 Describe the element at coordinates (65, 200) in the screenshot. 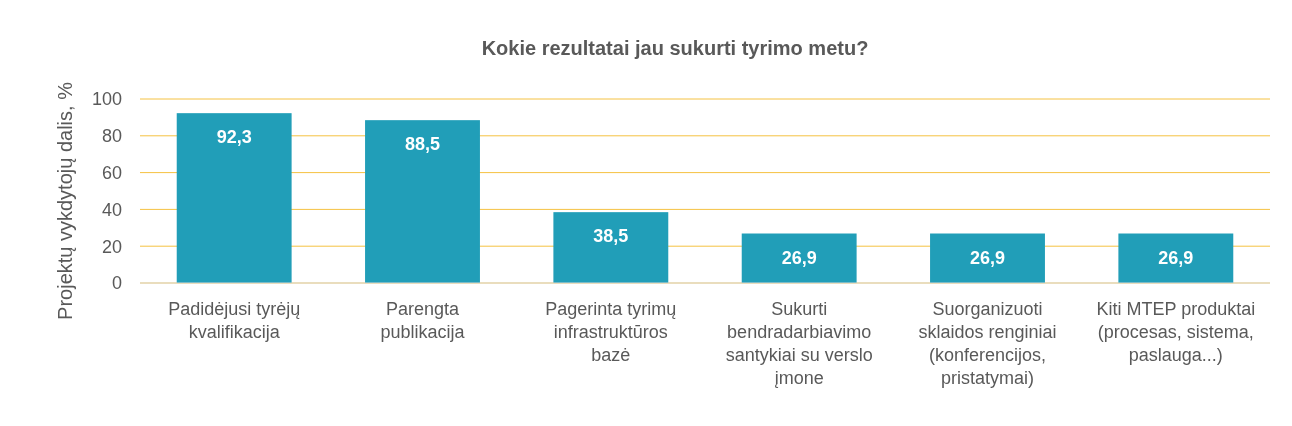

I see `y-axis-title: Projektų vykdytojų dalis, %` at that location.